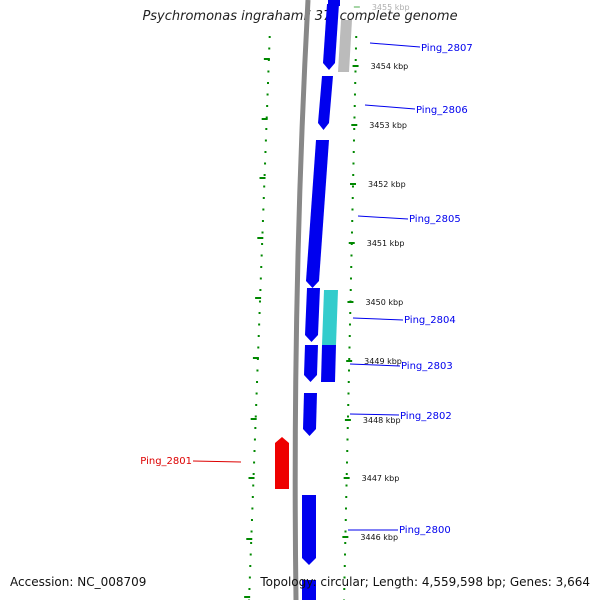 This screenshot has width=600, height=600. Describe the element at coordinates (447, 48) in the screenshot. I see `gene-label: Ping_2807` at that location.